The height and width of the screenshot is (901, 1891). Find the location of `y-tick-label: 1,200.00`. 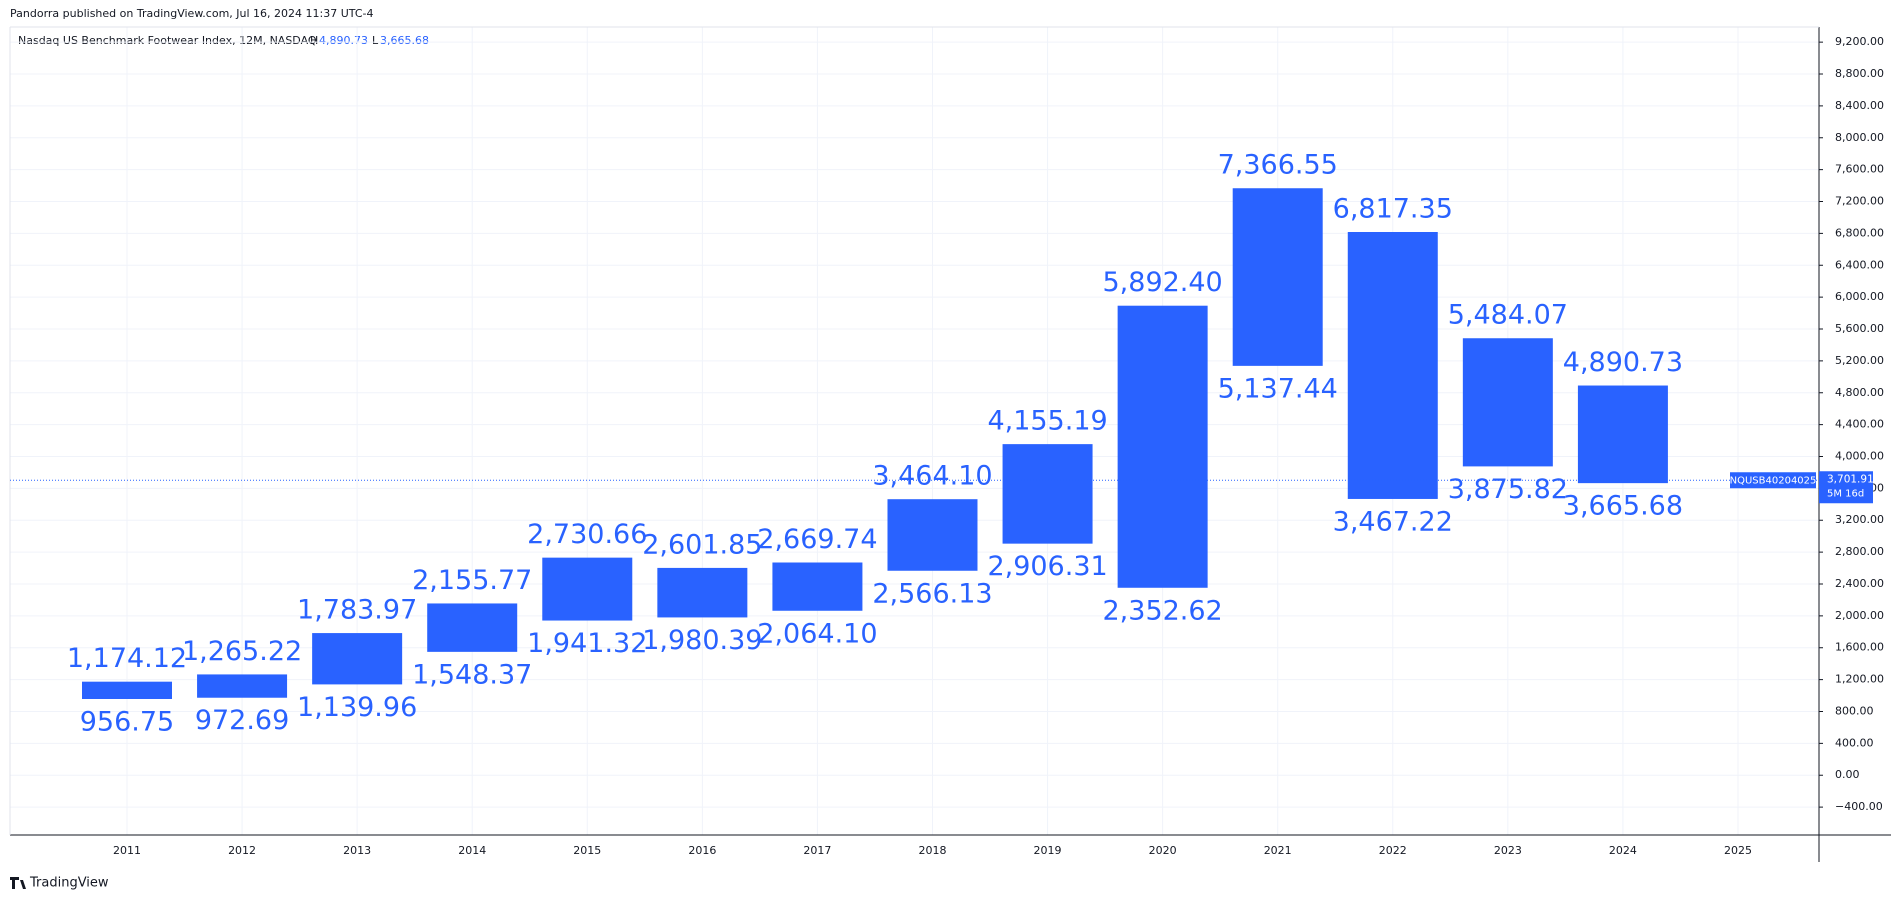

y-tick-label: 1,200.00 is located at coordinates (1859, 679).